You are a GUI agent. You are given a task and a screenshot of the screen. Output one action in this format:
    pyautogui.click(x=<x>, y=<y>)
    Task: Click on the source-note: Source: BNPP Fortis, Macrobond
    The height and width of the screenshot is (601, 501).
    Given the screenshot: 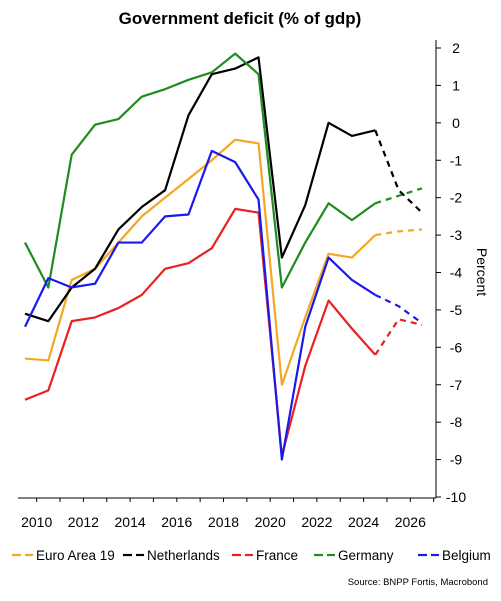 What is the action you would take?
    pyautogui.click(x=418, y=582)
    